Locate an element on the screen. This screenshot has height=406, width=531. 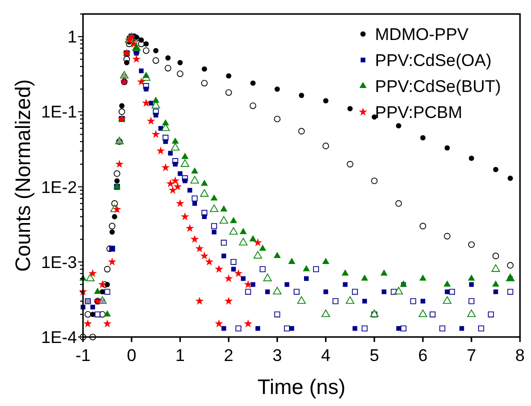
x-tick-label: 2 is located at coordinates (229, 355).